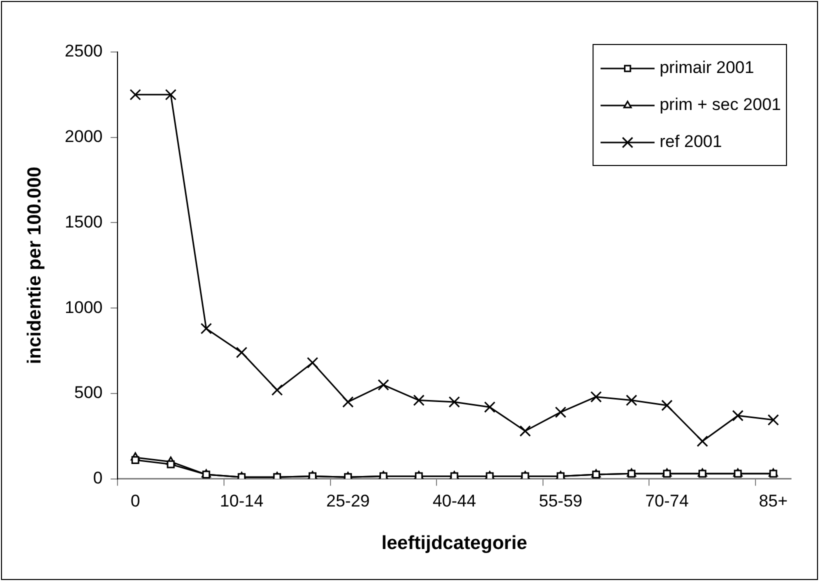 The width and height of the screenshot is (819, 581). What do you see at coordinates (35, 265) in the screenshot?
I see `y-axis-title: incidentie per 100.000` at bounding box center [35, 265].